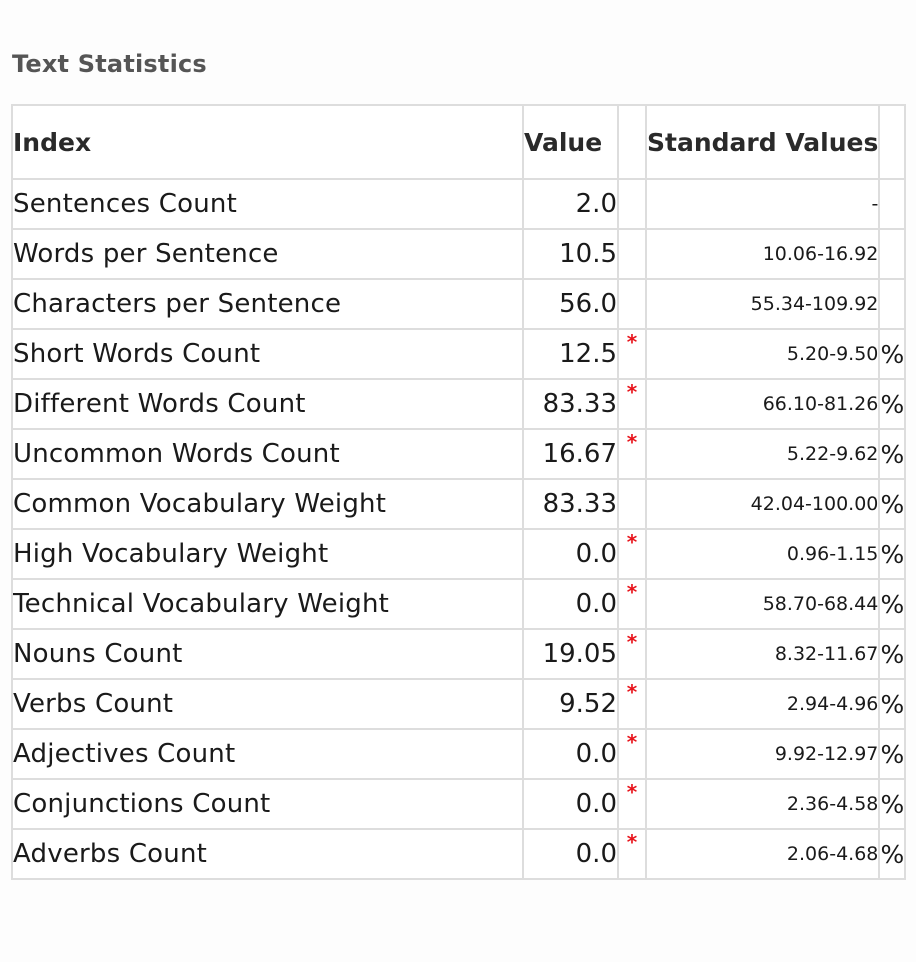 The height and width of the screenshot is (962, 916). Describe the element at coordinates (762, 142) in the screenshot. I see `header-standard-values: Standard Values` at that location.